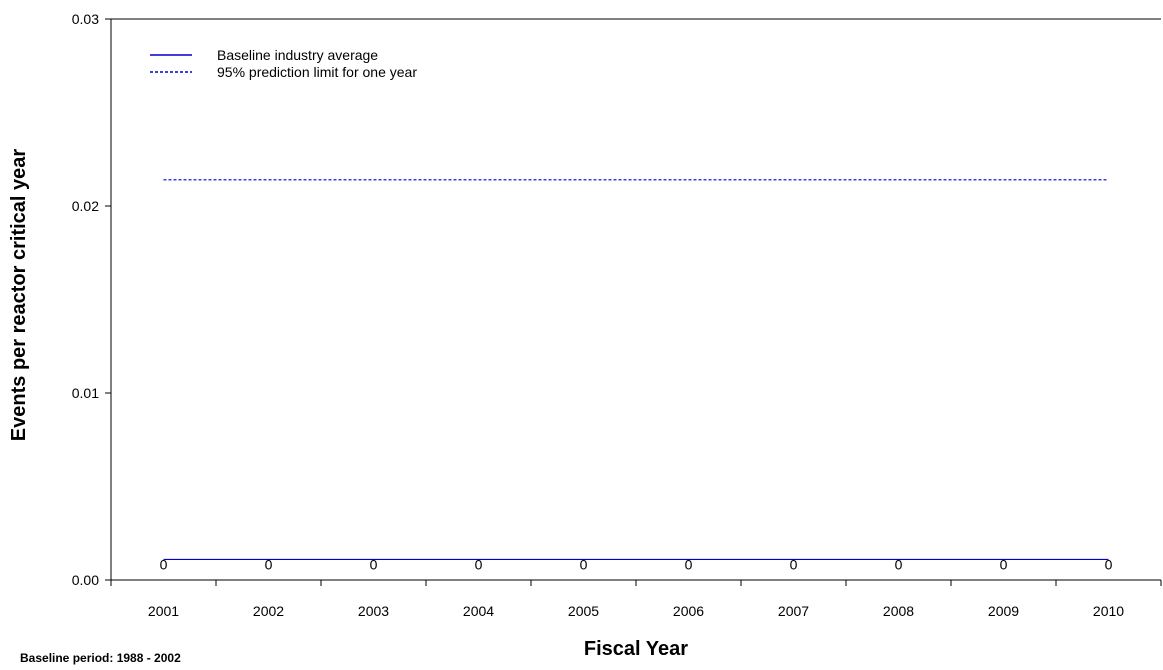  I want to click on x-tick-label: 2009, so click(1003, 611).